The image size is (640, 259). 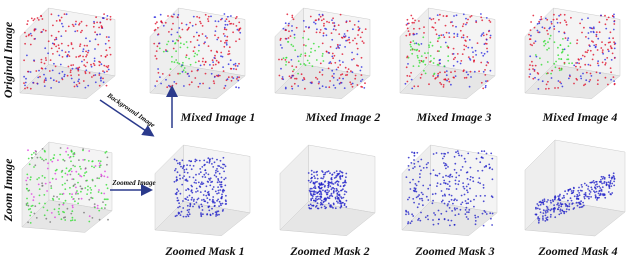 I want to click on caption: Zoomed Mask 2, so click(x=329, y=251).